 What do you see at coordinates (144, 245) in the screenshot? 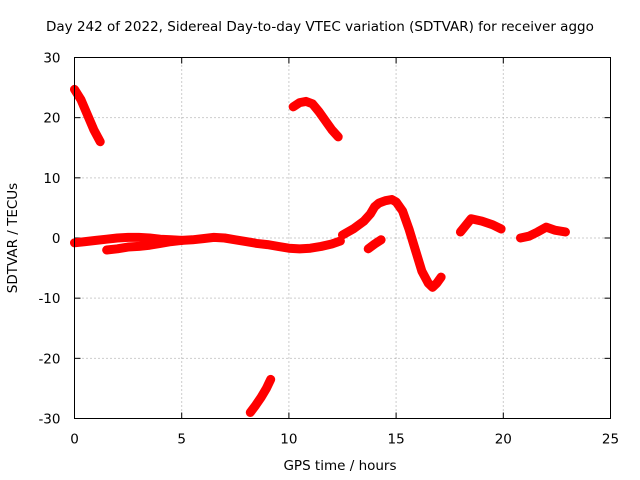
I see `series-arc-baseline-b` at bounding box center [144, 245].